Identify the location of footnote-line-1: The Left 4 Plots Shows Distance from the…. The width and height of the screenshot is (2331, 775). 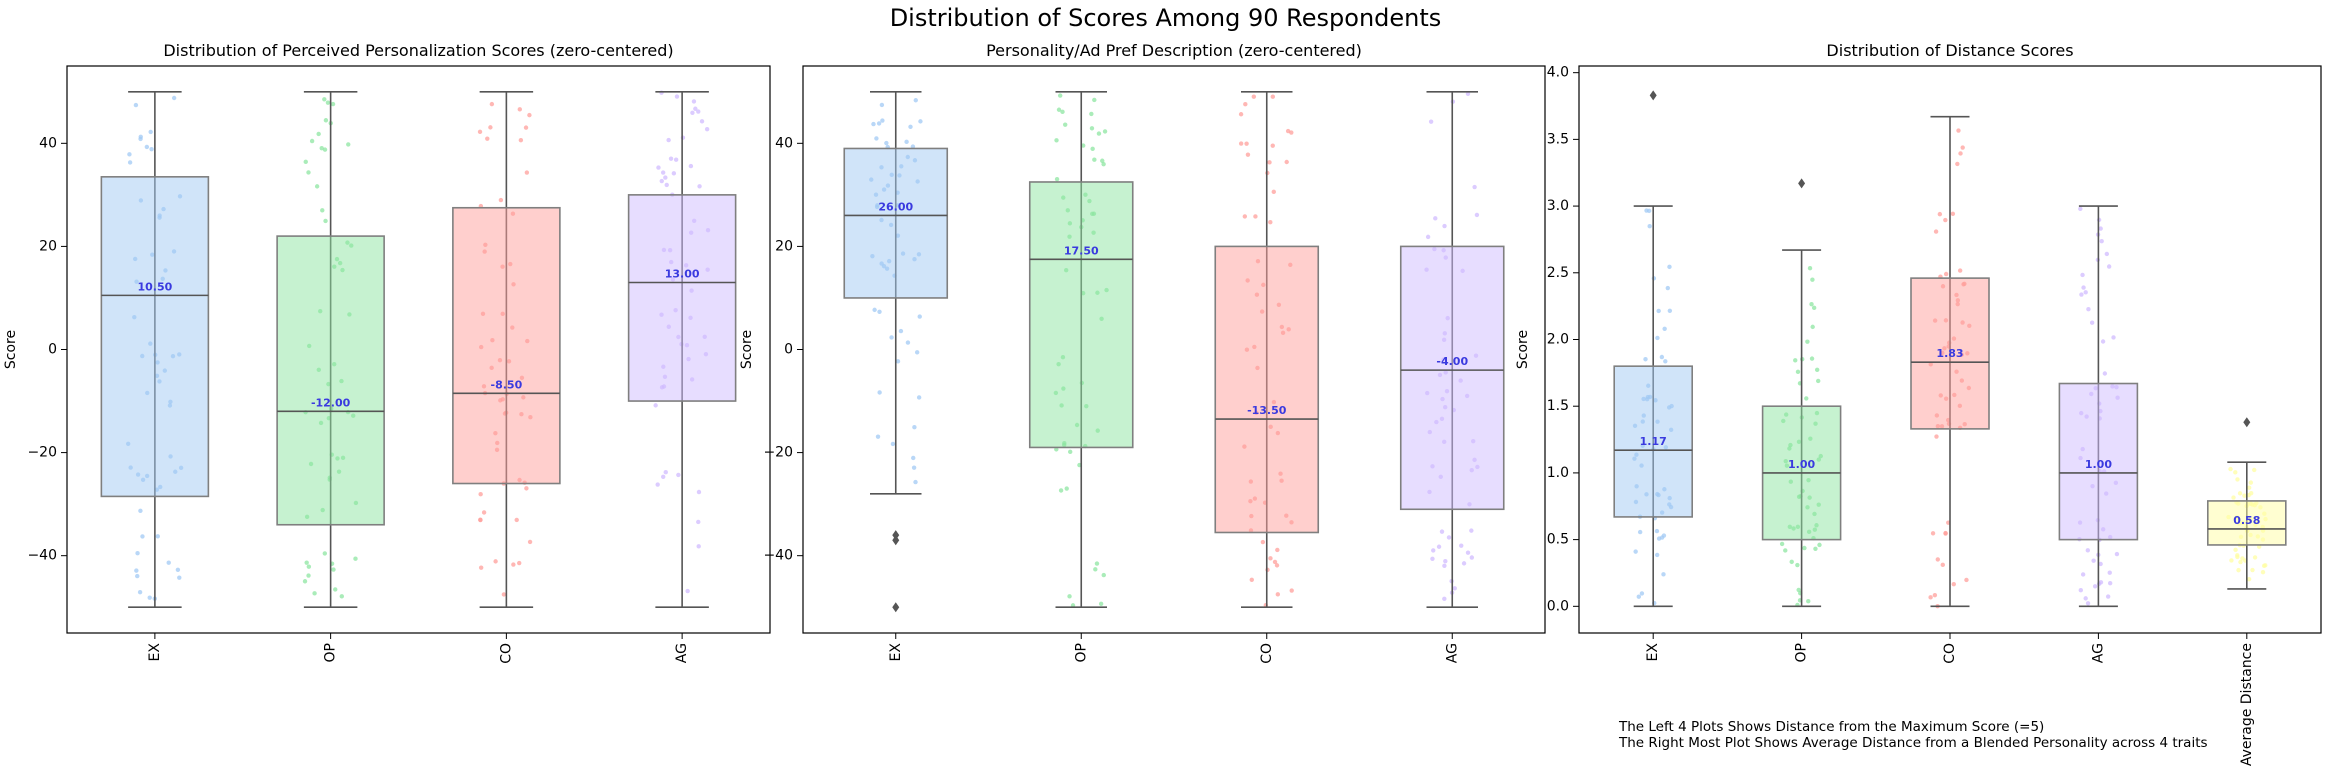
(1832, 727).